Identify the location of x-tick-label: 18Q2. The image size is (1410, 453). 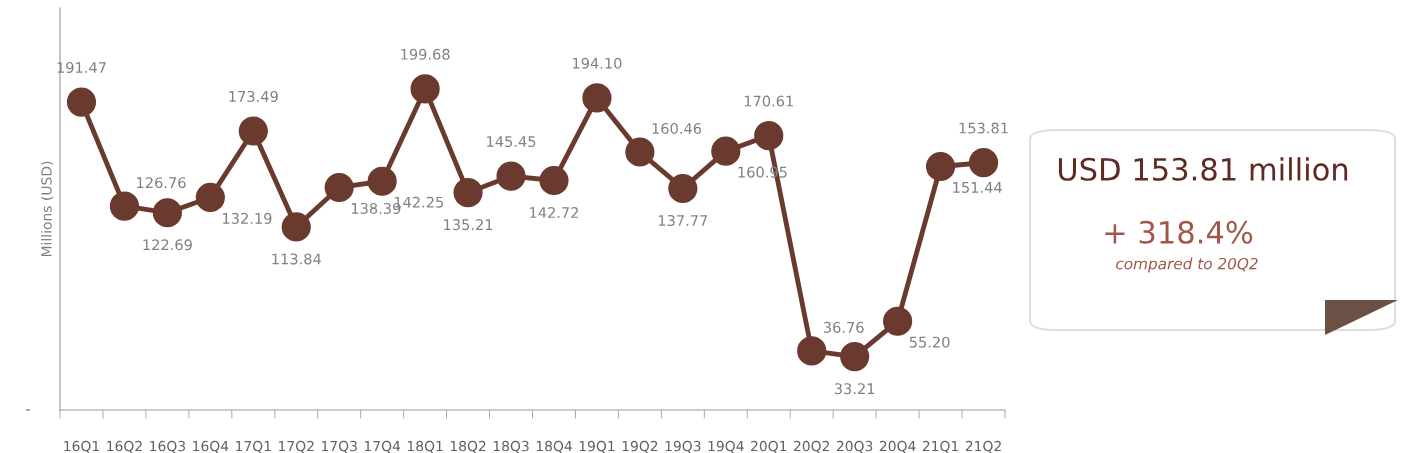
(468, 446).